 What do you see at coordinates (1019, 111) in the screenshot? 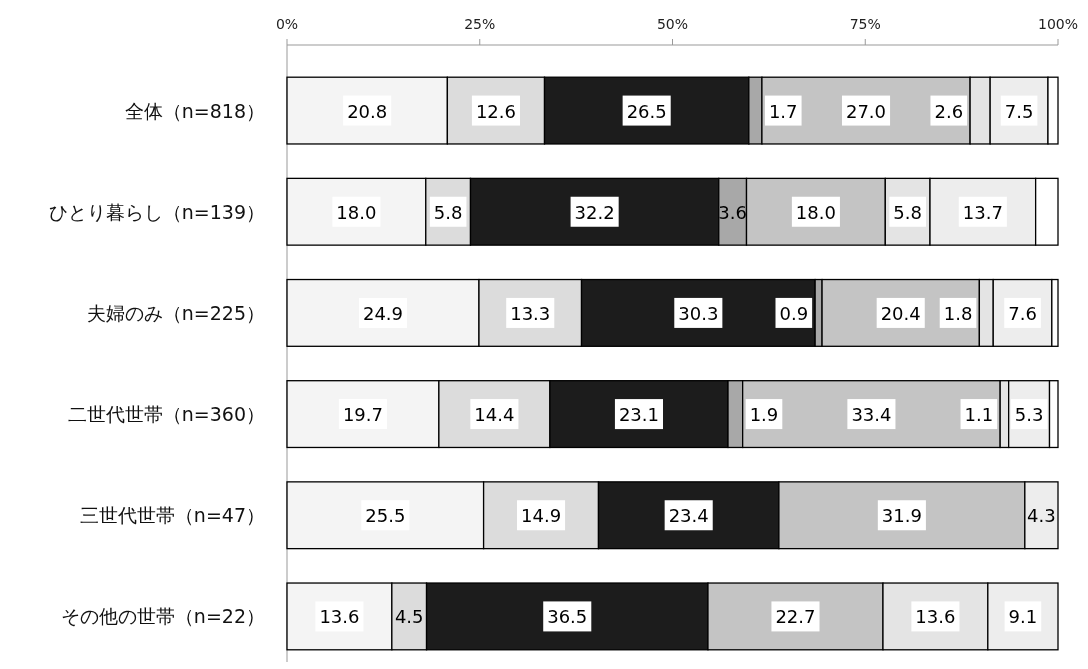
I see `data-label: 7.5` at bounding box center [1019, 111].